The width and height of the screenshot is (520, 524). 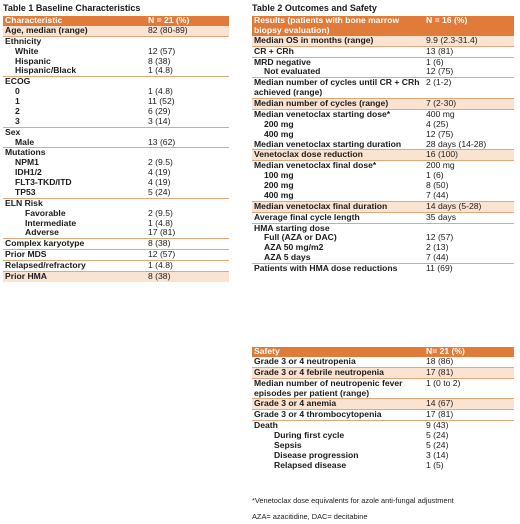 I want to click on table-row: CR + CRh 13 (81), so click(x=383, y=51).